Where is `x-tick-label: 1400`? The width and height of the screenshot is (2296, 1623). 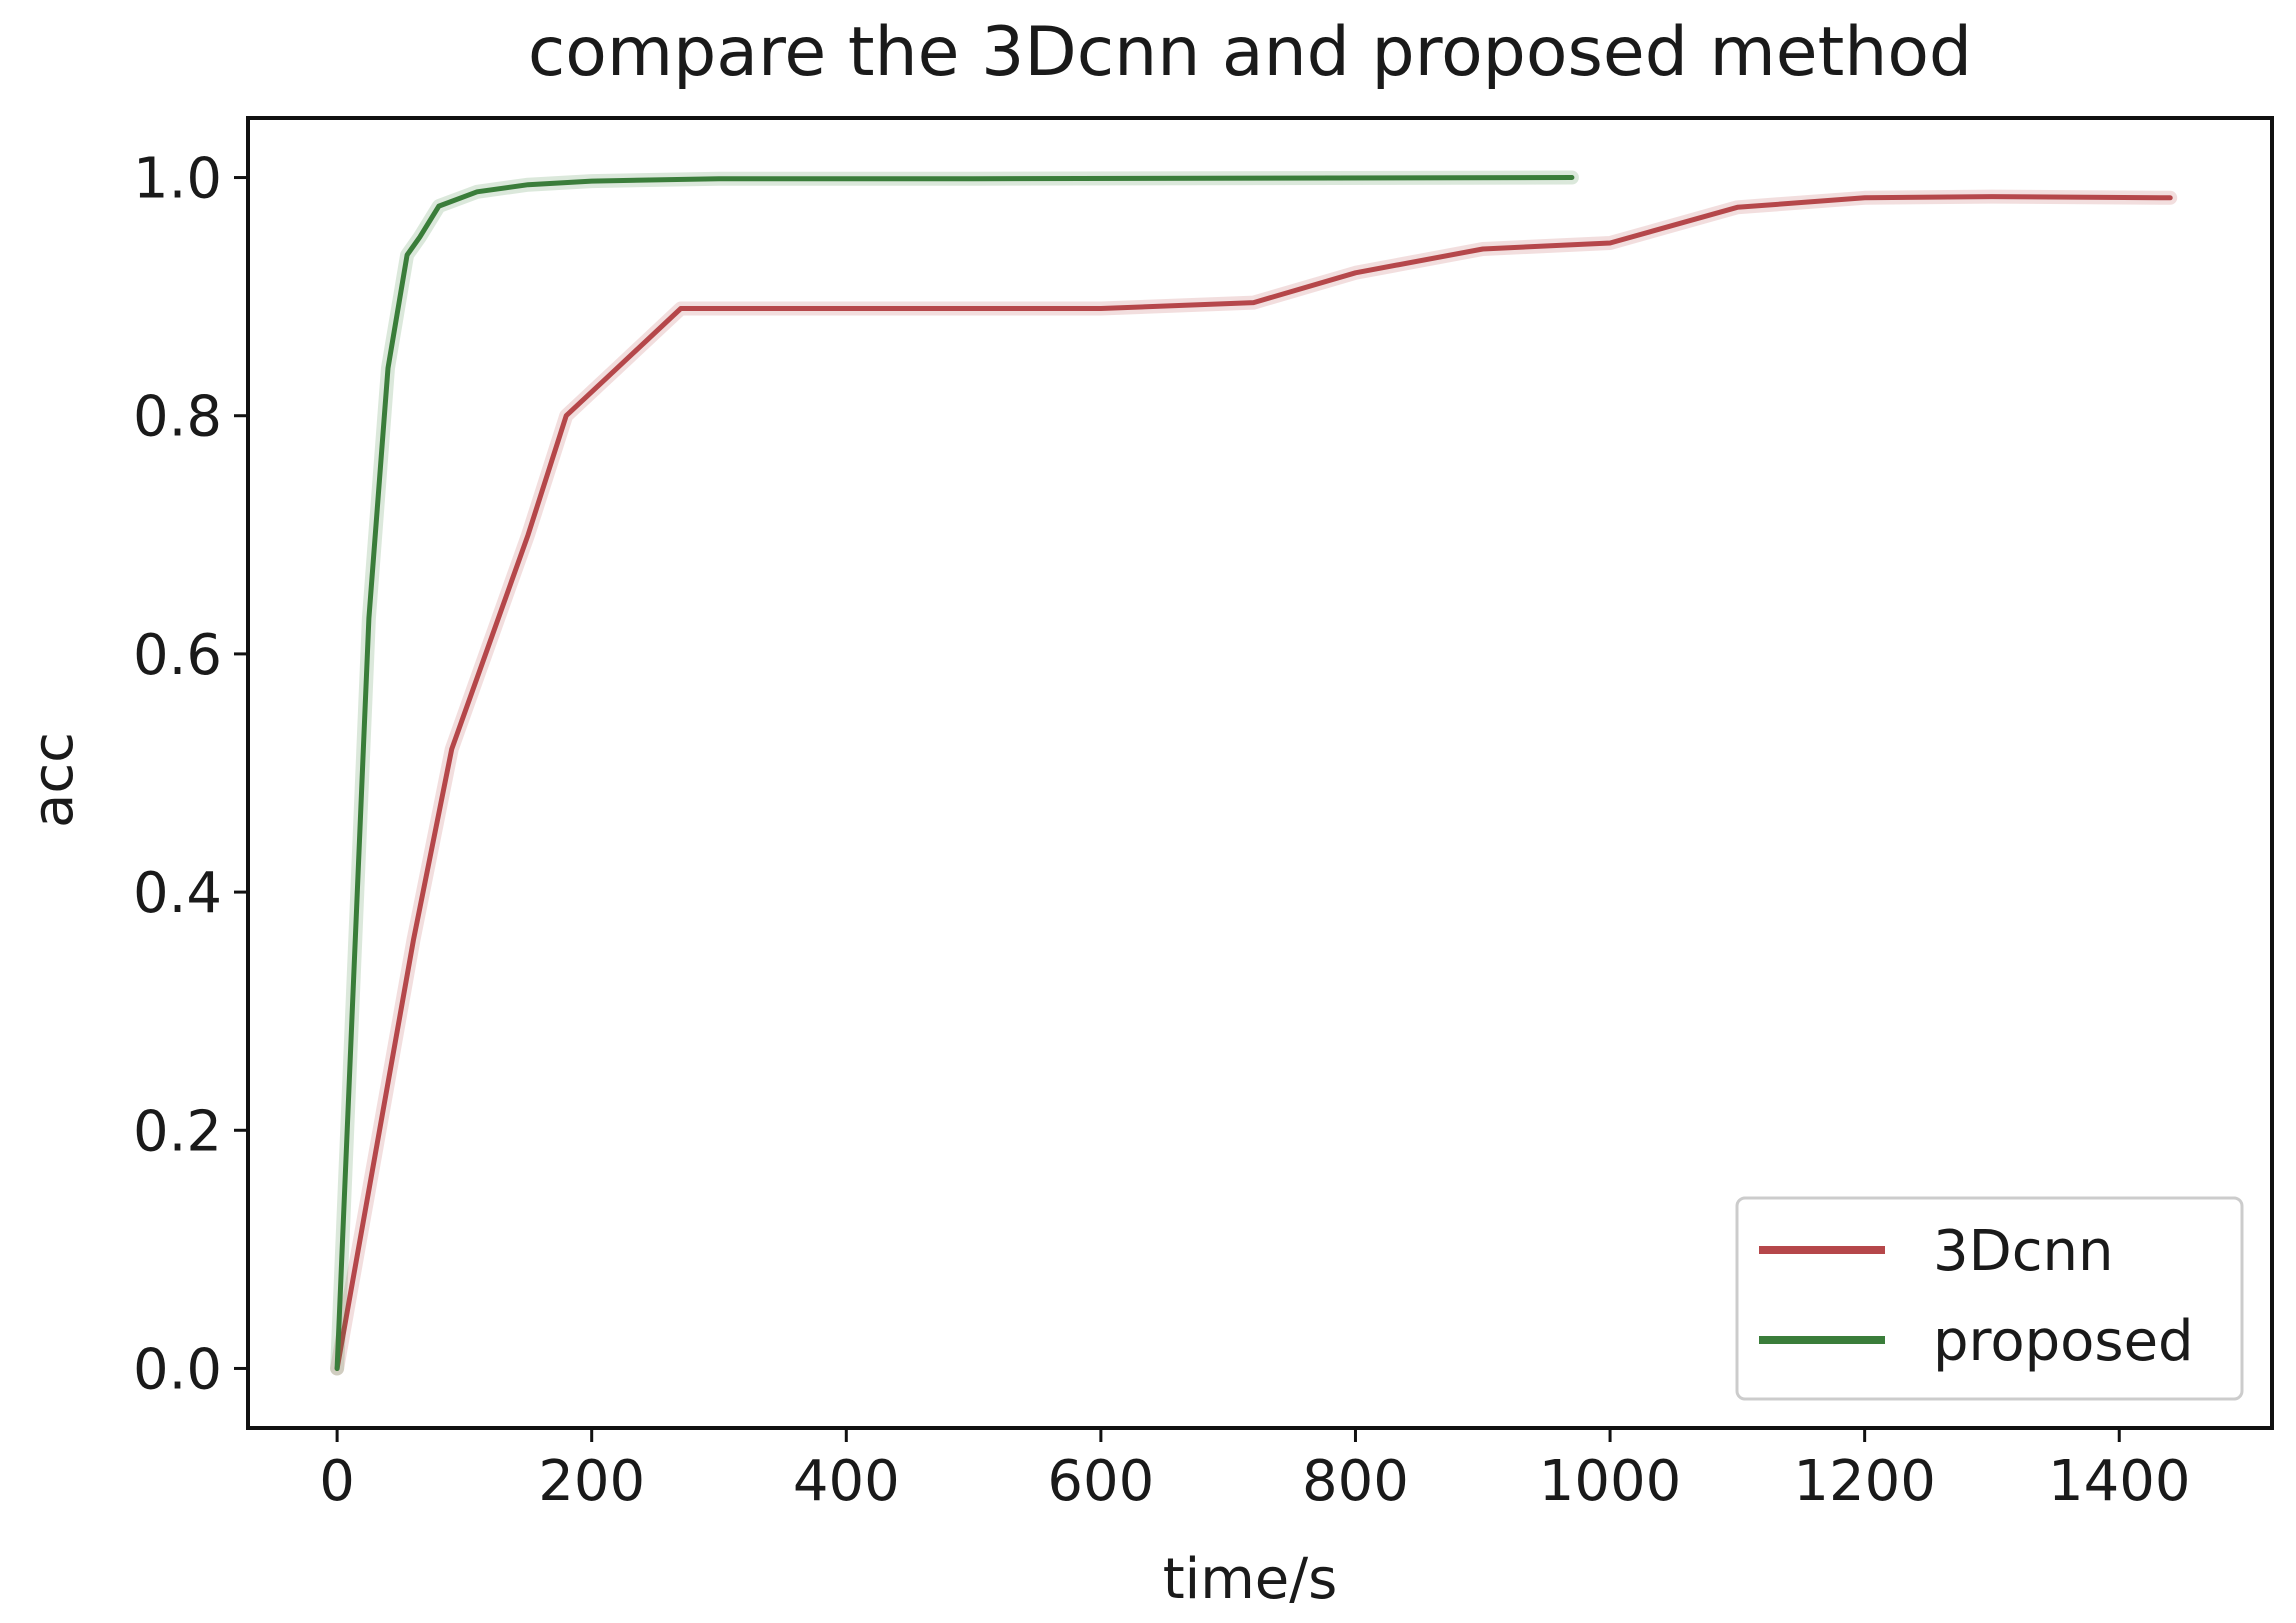
x-tick-label: 1400 is located at coordinates (2119, 1481).